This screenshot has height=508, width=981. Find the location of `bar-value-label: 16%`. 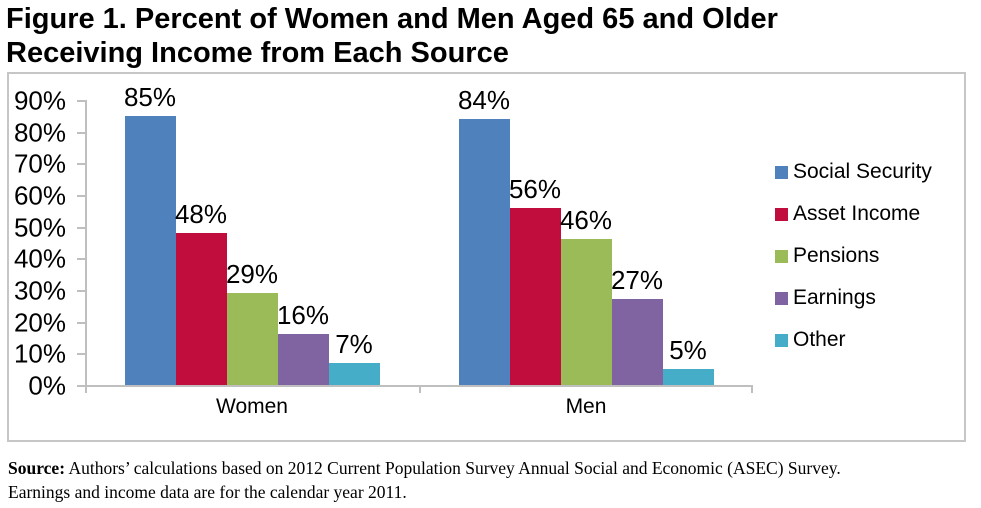

bar-value-label: 16% is located at coordinates (303, 315).